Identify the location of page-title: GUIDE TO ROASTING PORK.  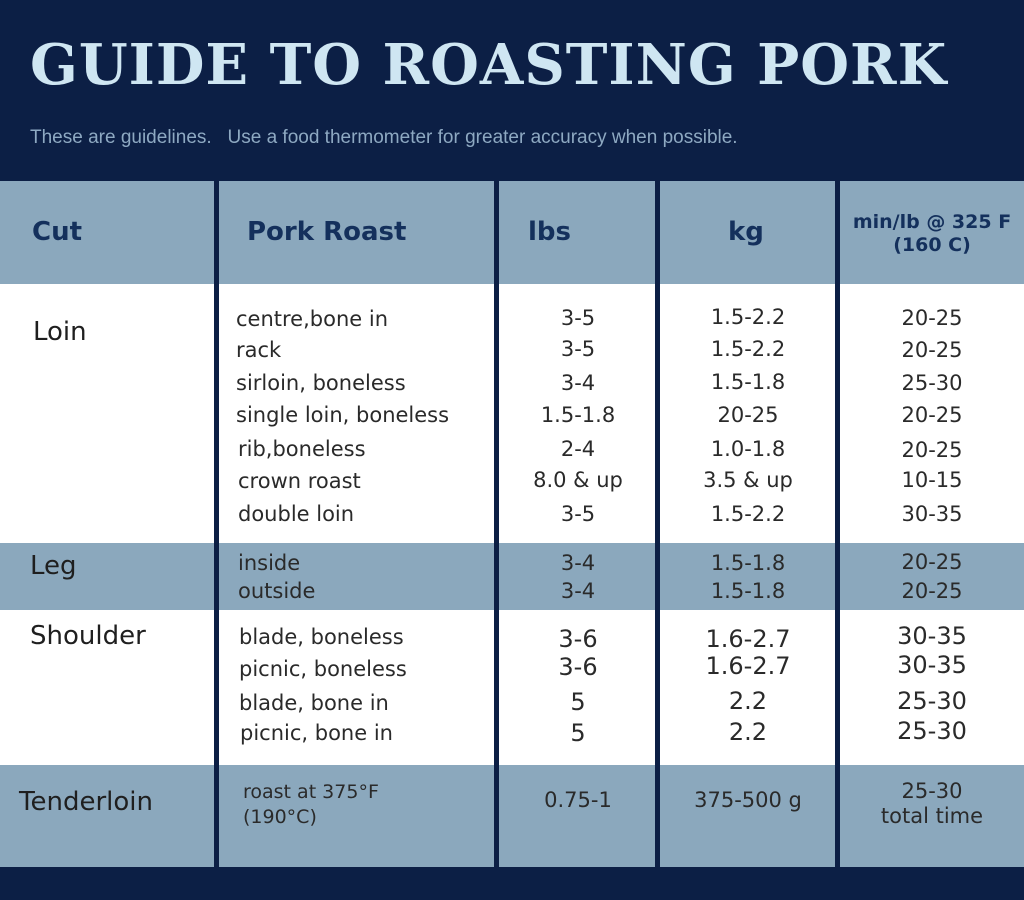
(489, 65).